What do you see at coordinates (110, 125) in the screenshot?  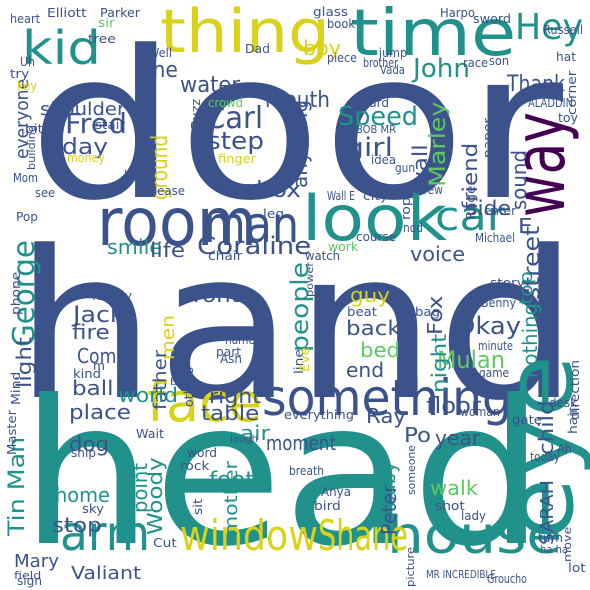 I see `cloud-word: stair` at bounding box center [110, 125].